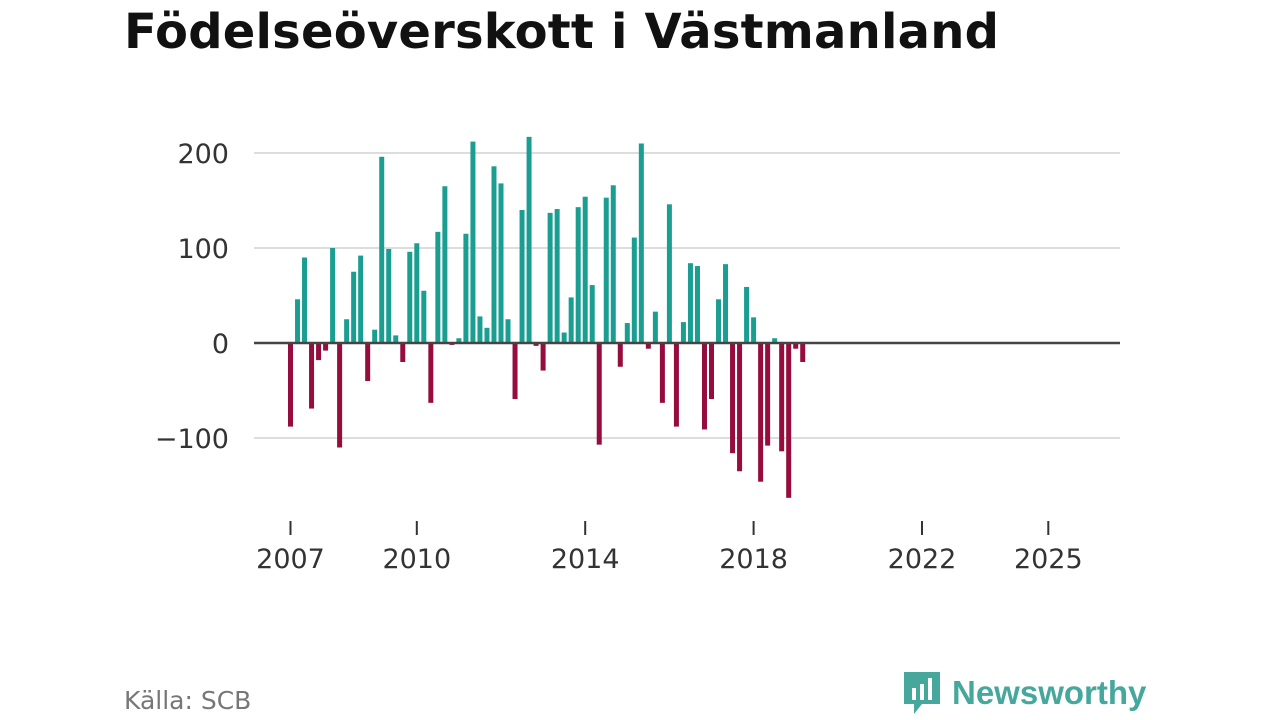  I want to click on source-note: Källa: SCB, so click(188, 700).